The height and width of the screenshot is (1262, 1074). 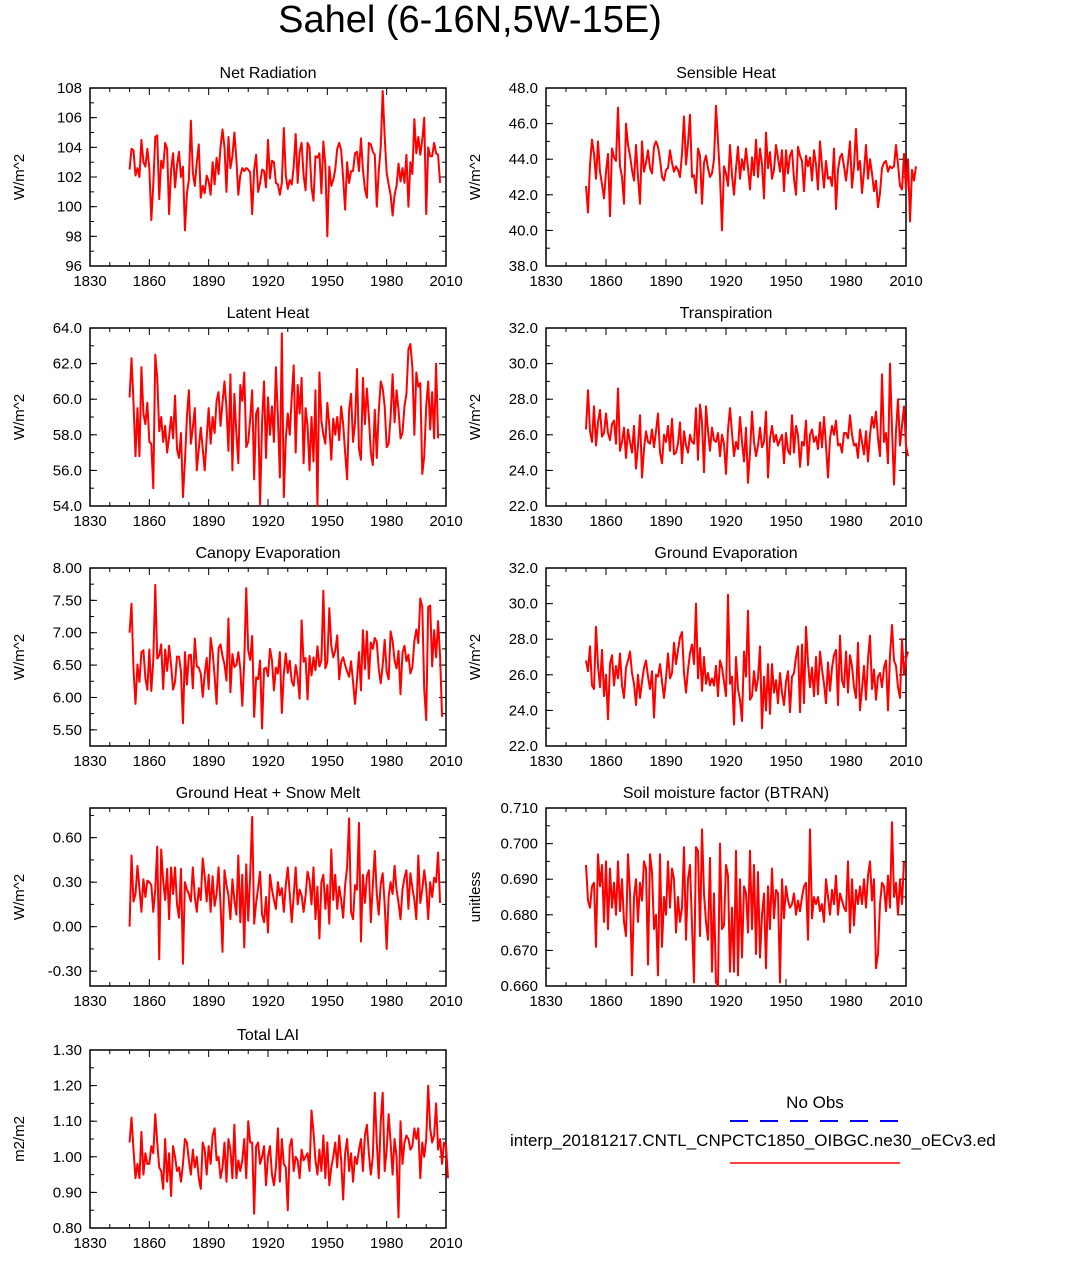 What do you see at coordinates (69, 88) in the screenshot?
I see `y-tick-label: 108` at bounding box center [69, 88].